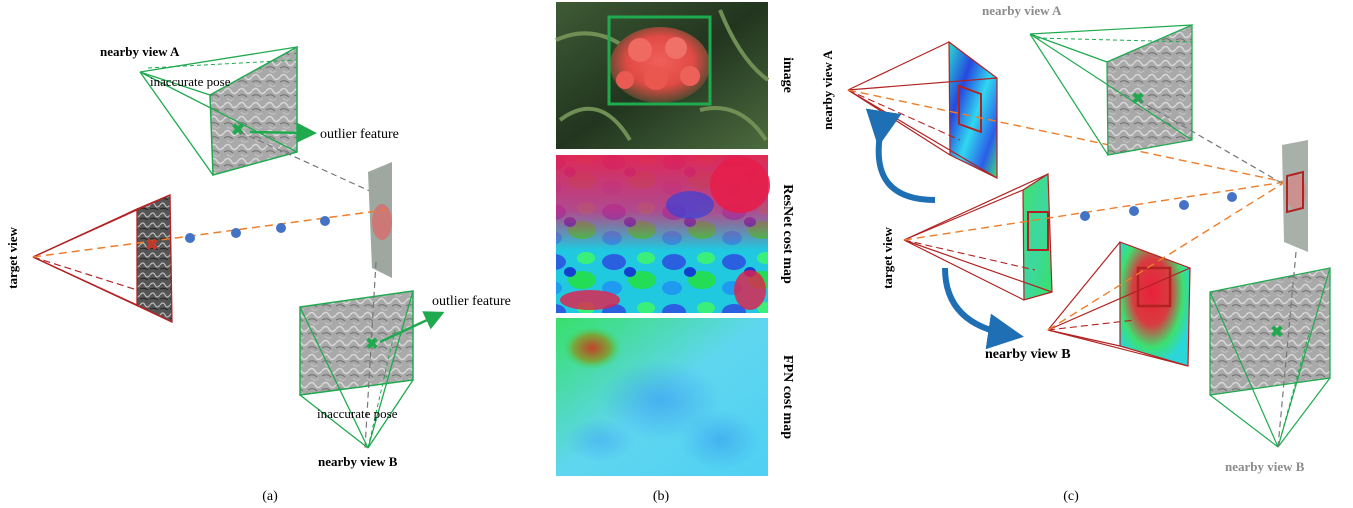 This screenshot has width=1353, height=508. Describe the element at coordinates (1071, 496) in the screenshot. I see `caption-c: (c)` at that location.